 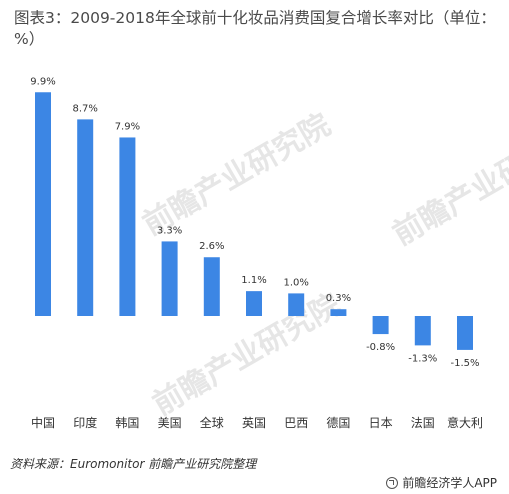 I want to click on bar-全球, so click(x=211, y=286).